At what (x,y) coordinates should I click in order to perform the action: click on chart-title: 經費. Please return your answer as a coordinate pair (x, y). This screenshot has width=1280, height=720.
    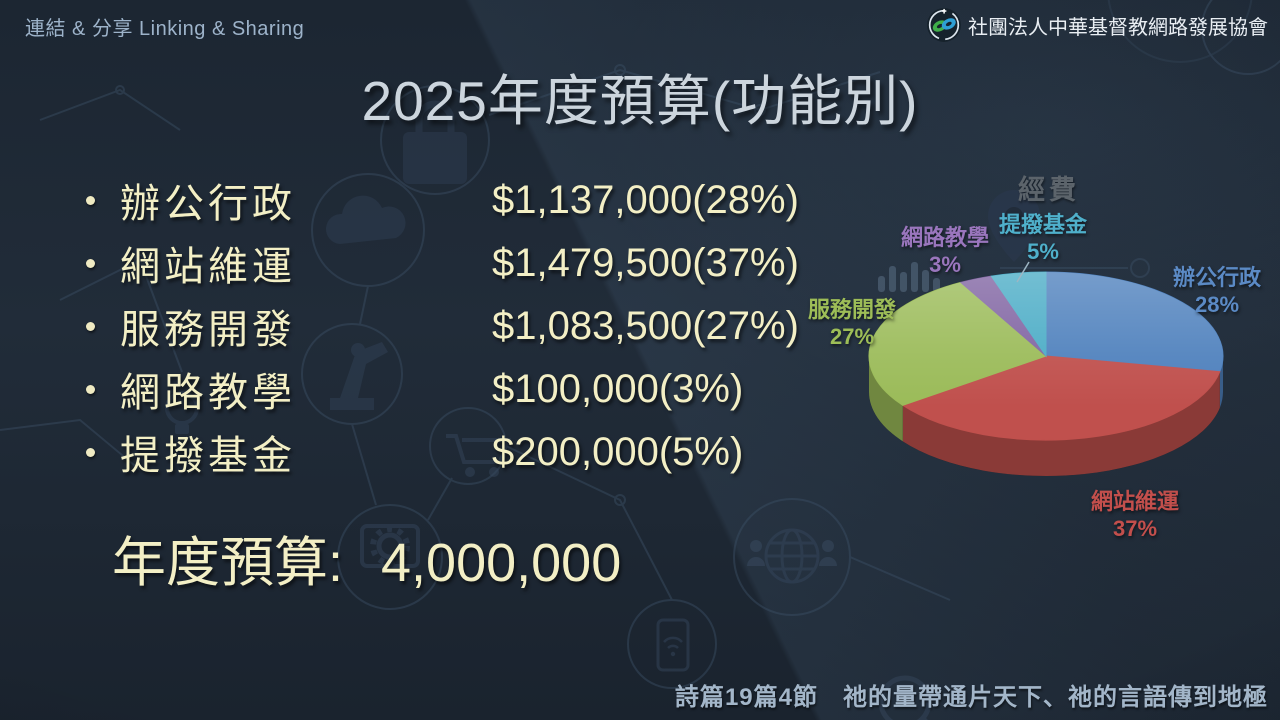
    Looking at the image, I should click on (1049, 190).